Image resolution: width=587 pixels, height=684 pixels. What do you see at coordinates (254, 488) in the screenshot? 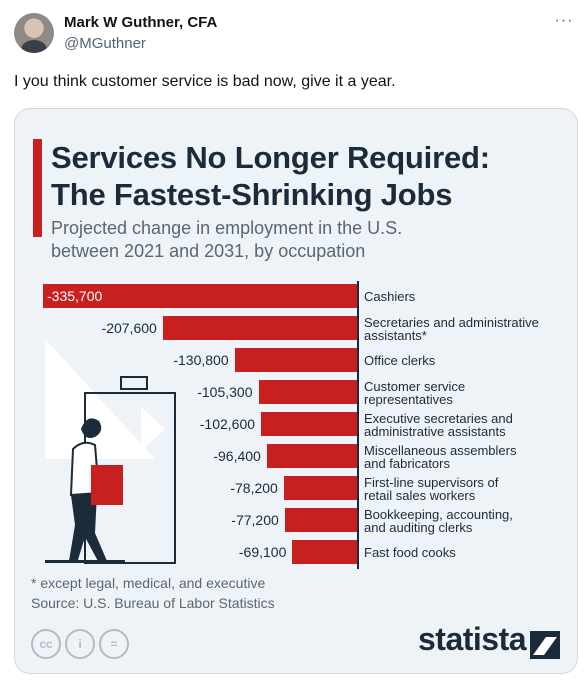
I see `bar-value-label-6: -78,200` at bounding box center [254, 488].